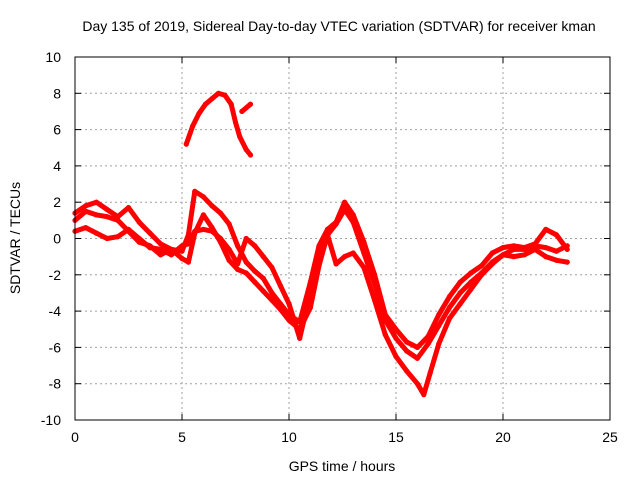 This screenshot has height=480, width=640. What do you see at coordinates (55, 384) in the screenshot?
I see `y-tick-label: -8` at bounding box center [55, 384].